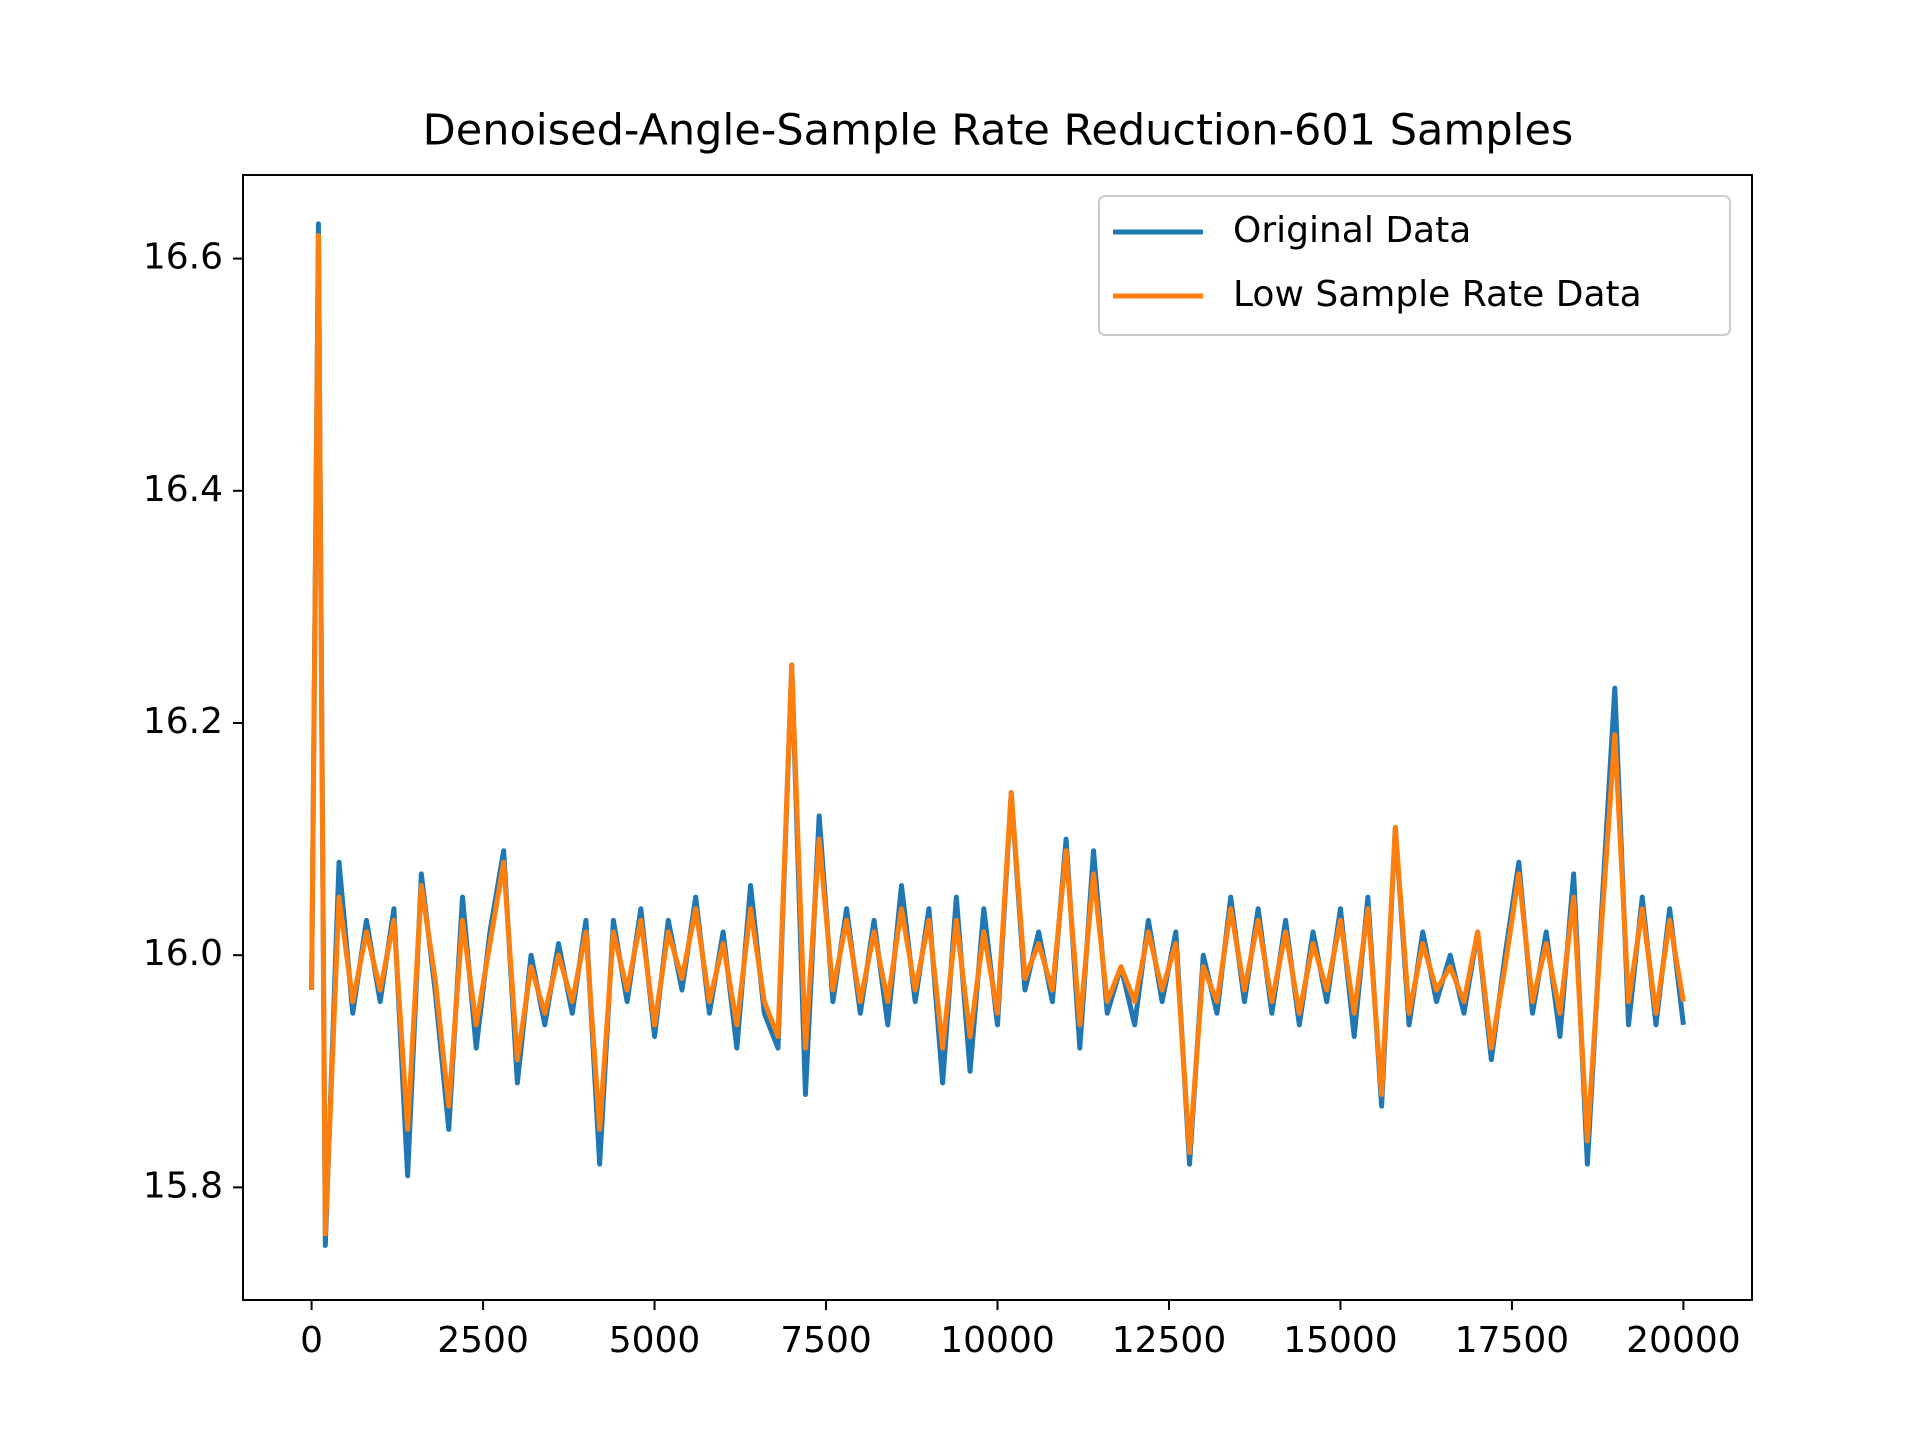 This screenshot has width=1920, height=1440. I want to click on x-tick-label: 5000, so click(655, 1340).